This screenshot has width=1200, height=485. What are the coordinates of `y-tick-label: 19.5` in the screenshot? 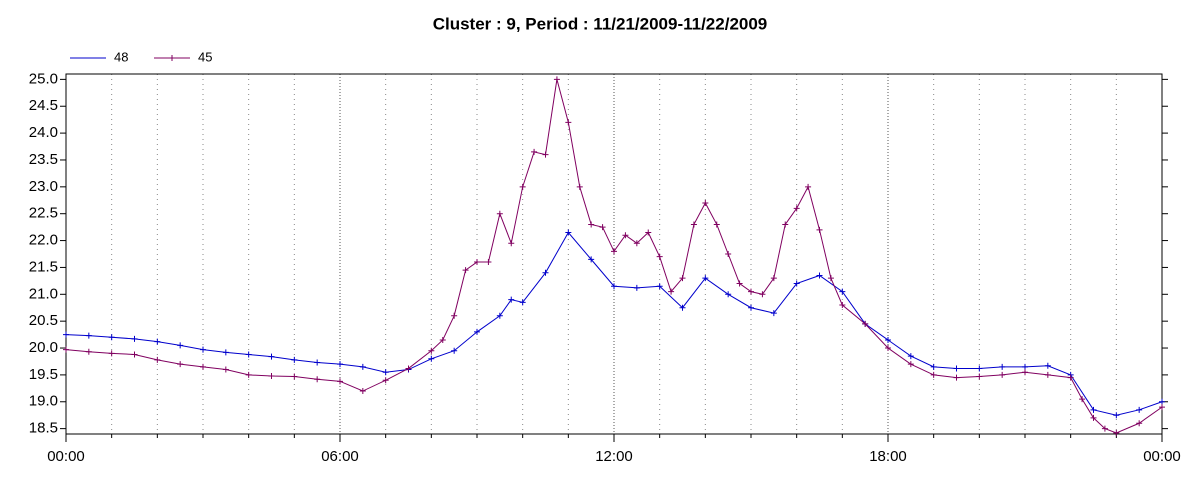 It's located at (43, 374).